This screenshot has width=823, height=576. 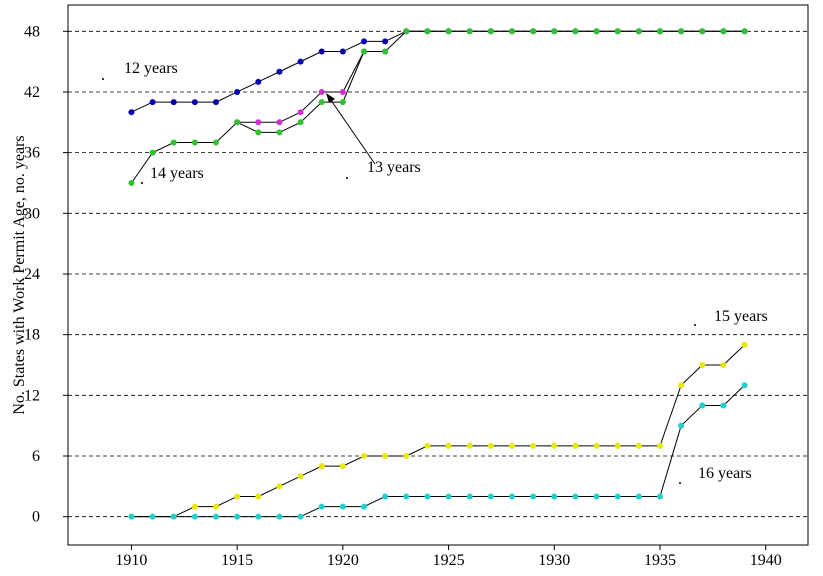 I want to click on x-tick-label: 1940, so click(x=766, y=560).